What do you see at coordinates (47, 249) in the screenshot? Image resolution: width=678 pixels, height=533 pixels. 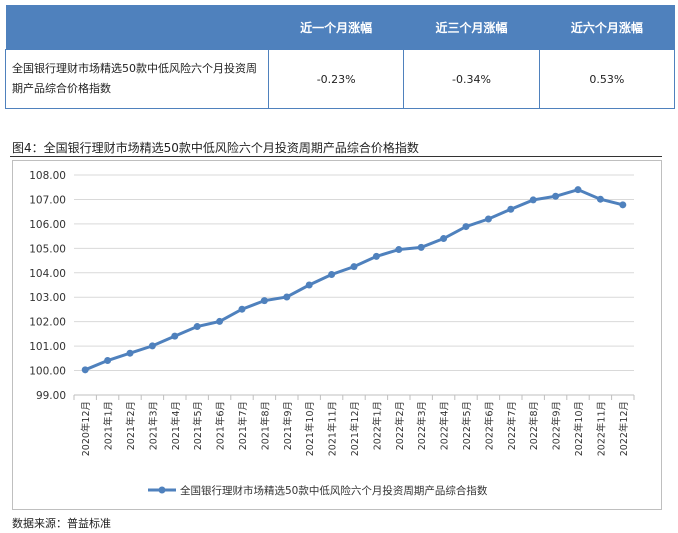 I see `y-tick-label: 105.00` at bounding box center [47, 249].